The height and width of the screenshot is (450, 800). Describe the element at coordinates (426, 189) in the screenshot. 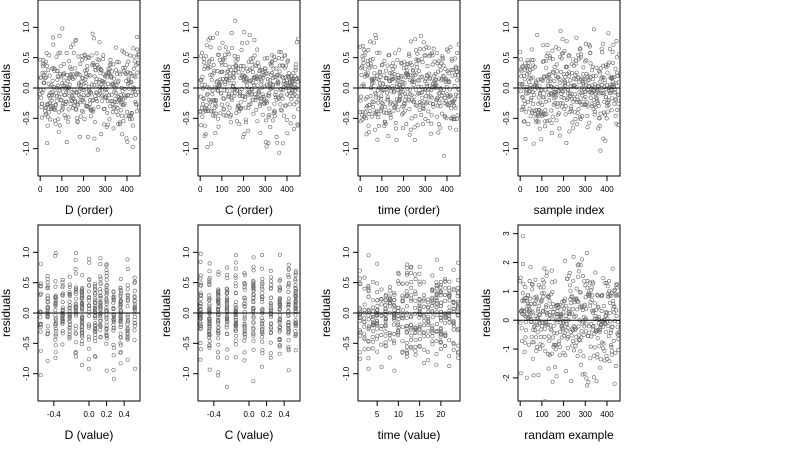

I see `x-tick-label: 300` at that location.